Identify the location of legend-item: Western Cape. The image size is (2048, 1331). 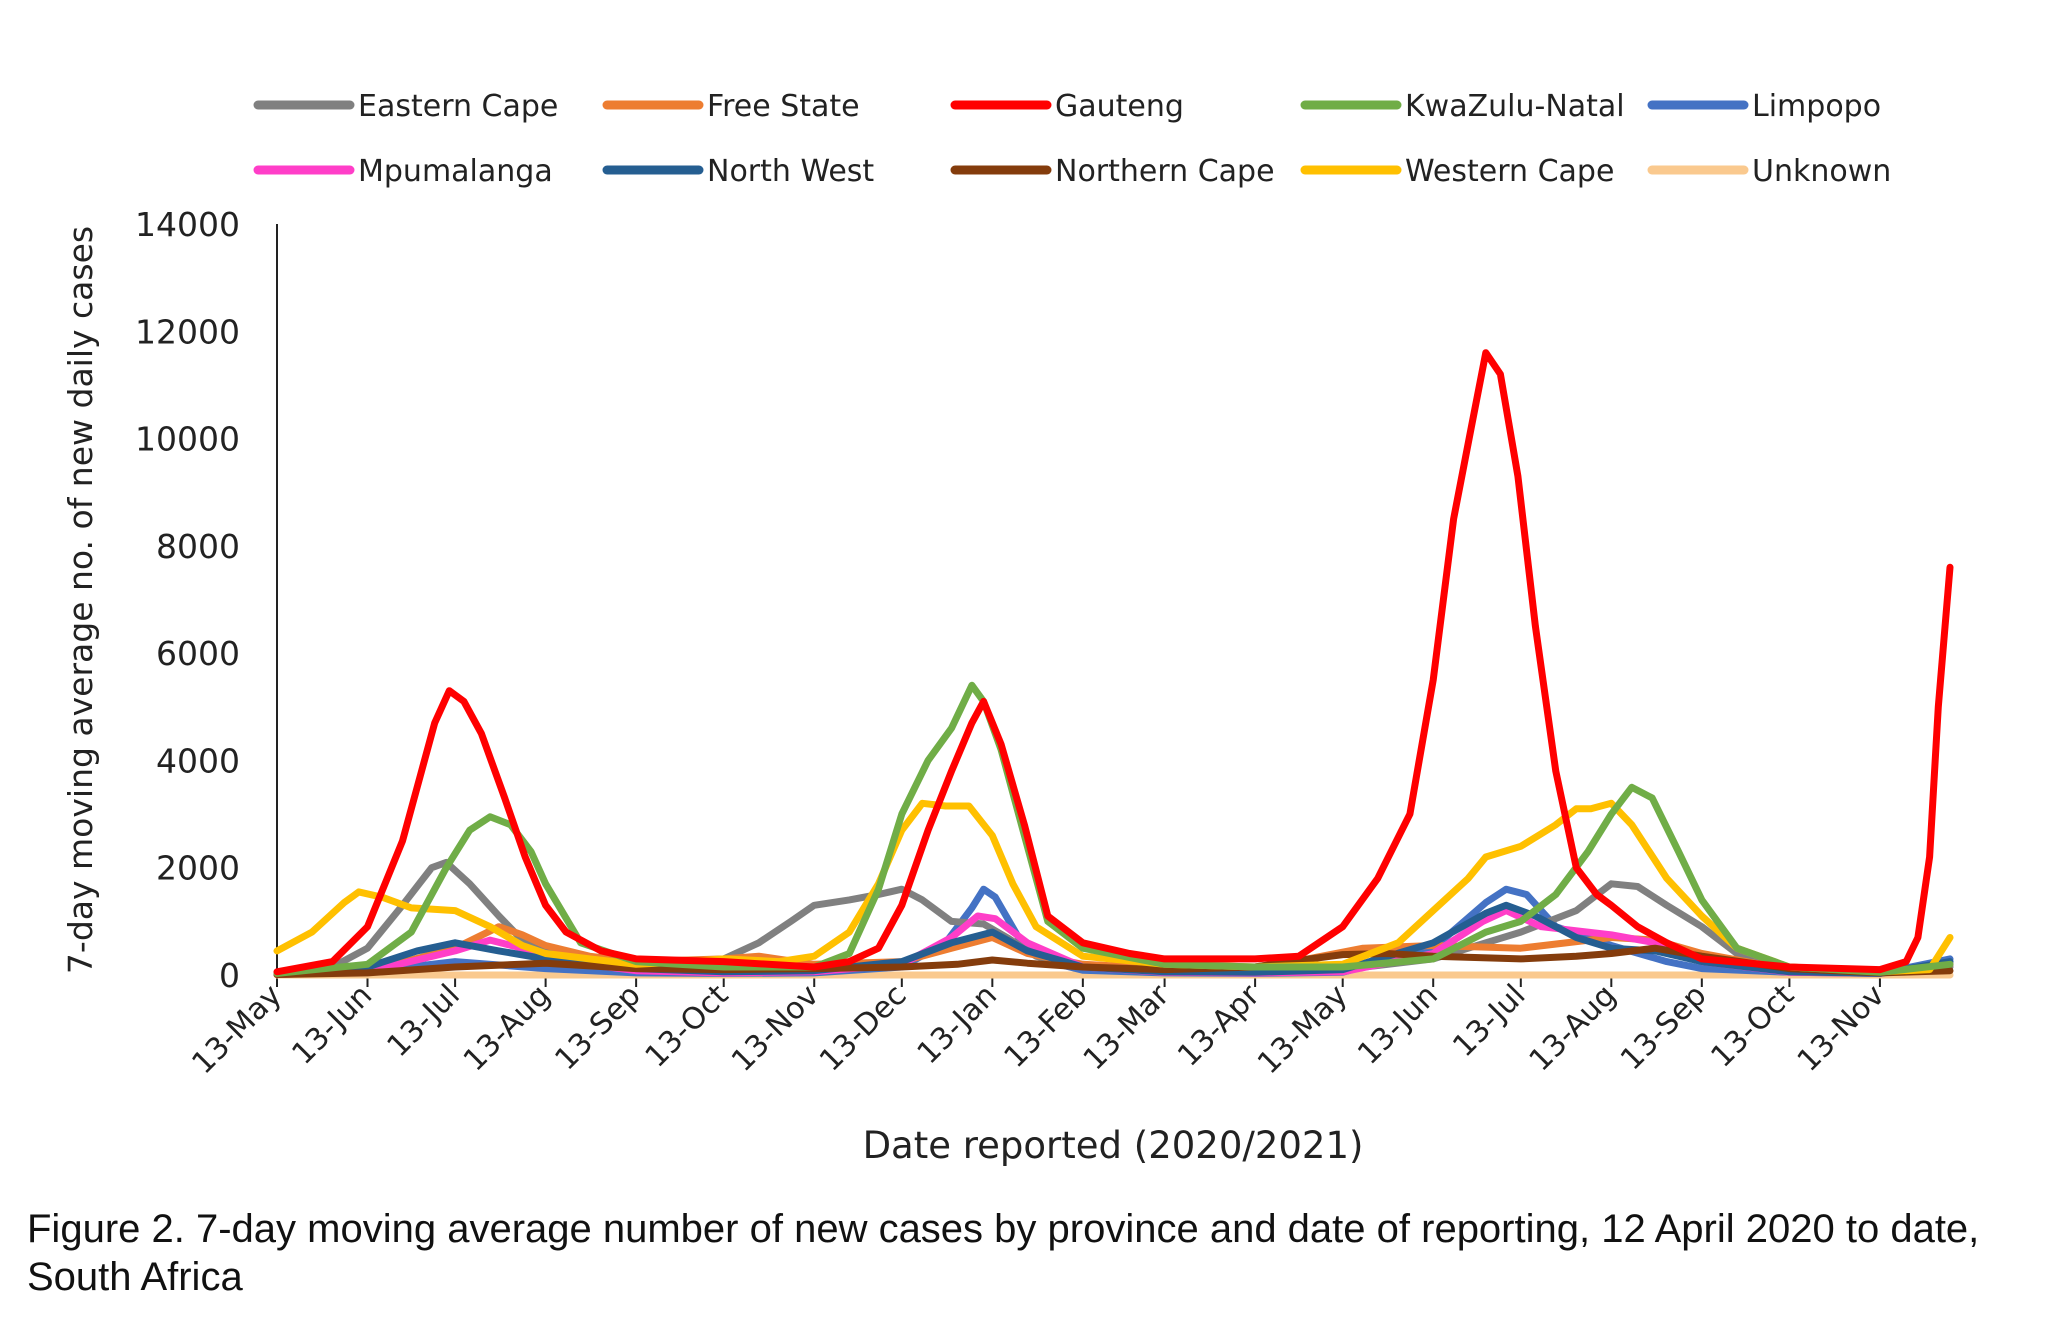
(1457, 171).